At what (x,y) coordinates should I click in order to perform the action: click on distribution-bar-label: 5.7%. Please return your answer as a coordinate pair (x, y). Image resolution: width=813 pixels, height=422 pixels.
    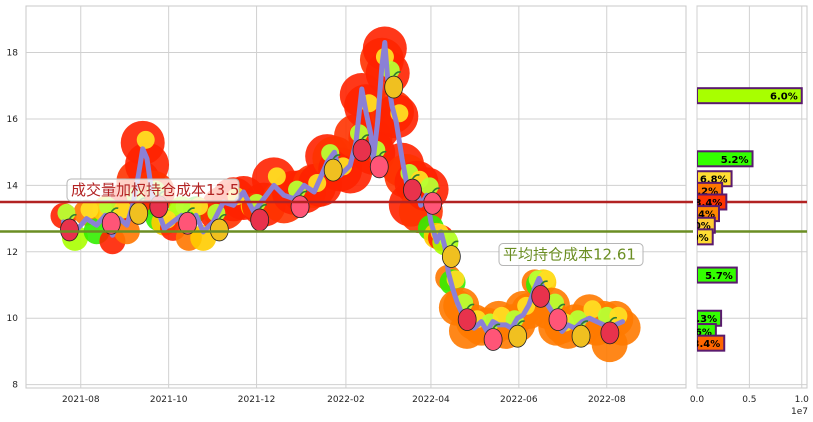
    Looking at the image, I should click on (719, 276).